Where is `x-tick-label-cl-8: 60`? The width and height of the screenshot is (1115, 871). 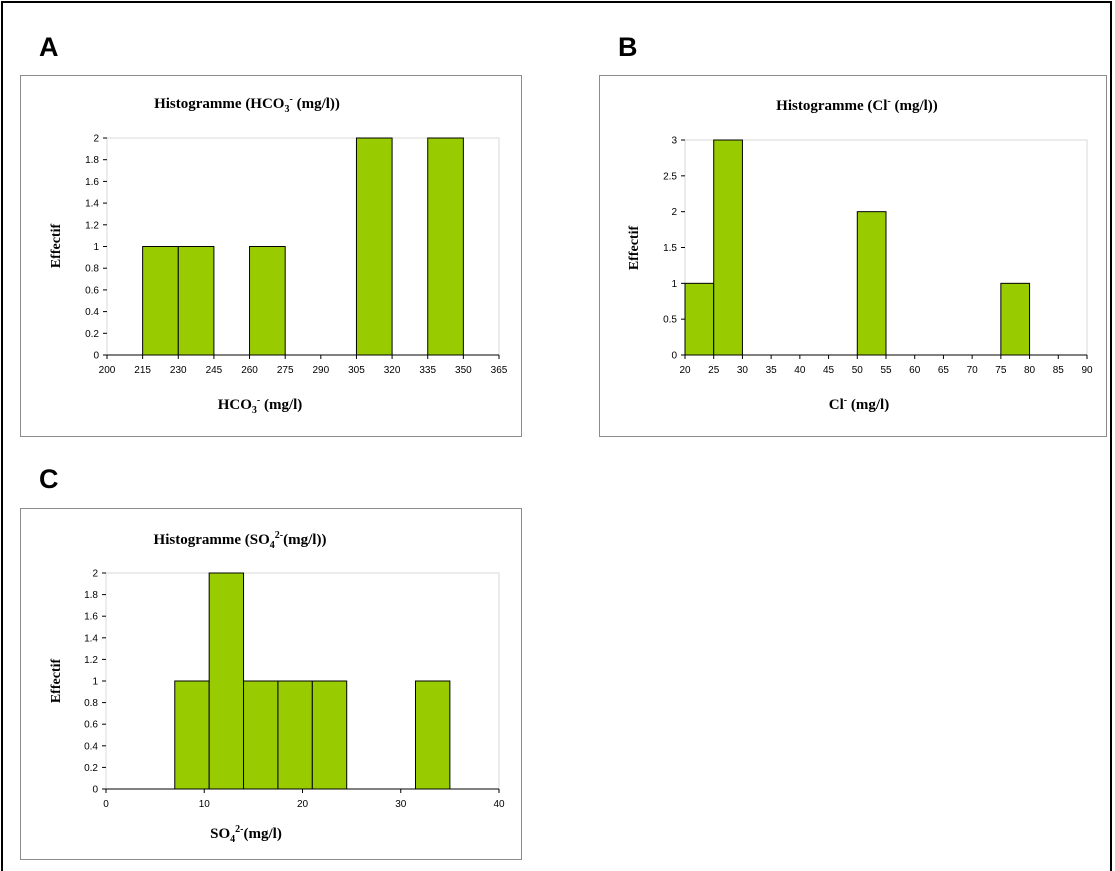 x-tick-label-cl-8: 60 is located at coordinates (915, 370).